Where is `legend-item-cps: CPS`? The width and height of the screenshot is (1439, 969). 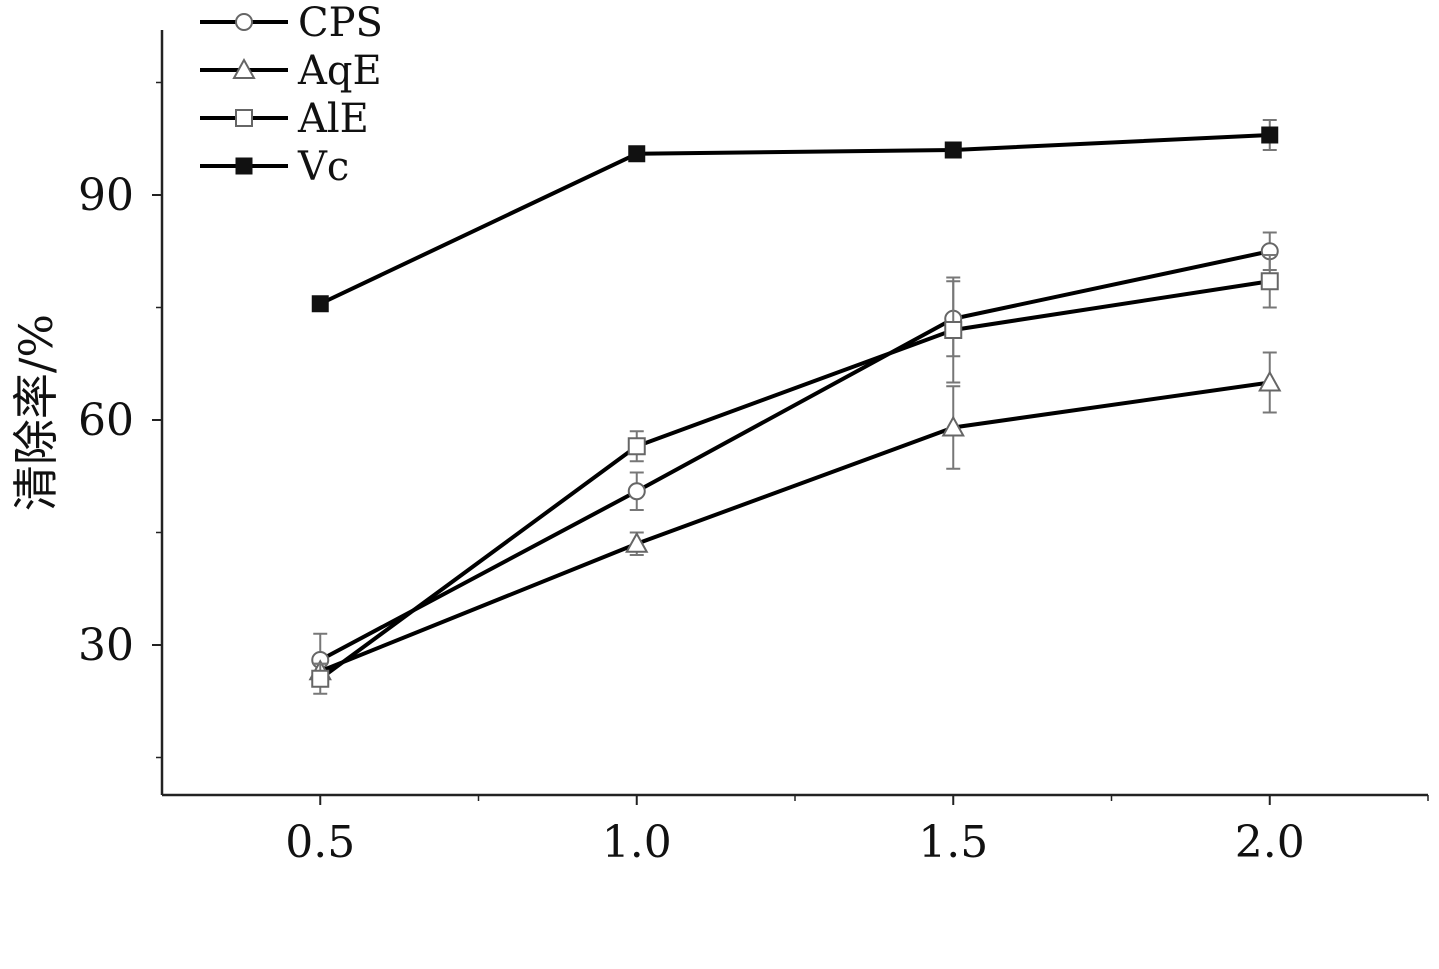
legend-item-cps: CPS is located at coordinates (291, 23).